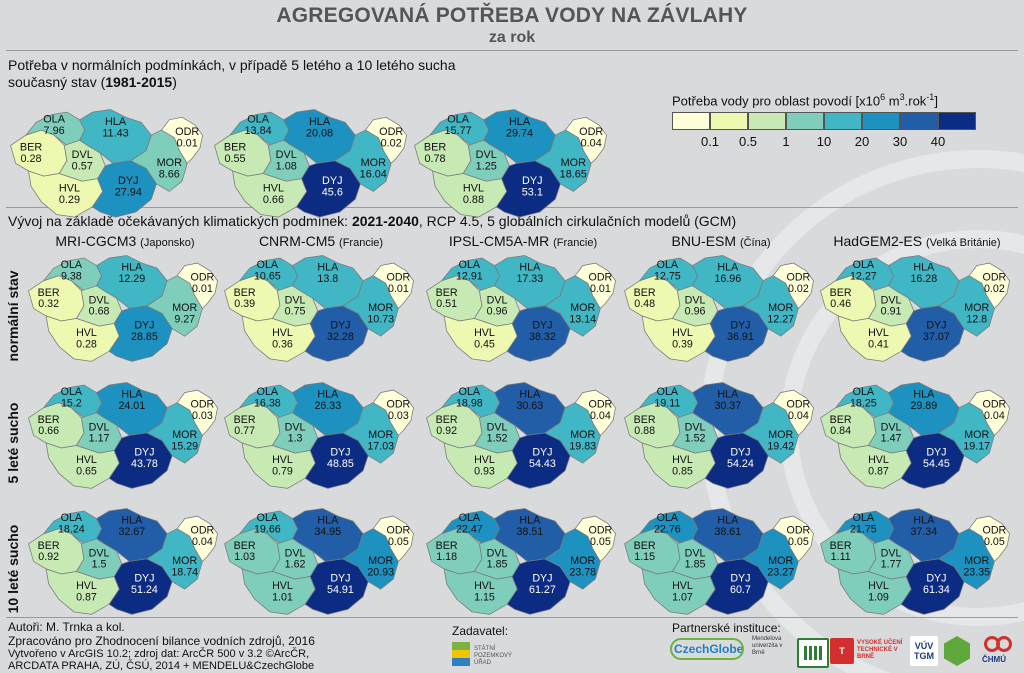 This screenshot has height=673, width=1024. I want to click on region-value-hla: 30.63, so click(529, 406).